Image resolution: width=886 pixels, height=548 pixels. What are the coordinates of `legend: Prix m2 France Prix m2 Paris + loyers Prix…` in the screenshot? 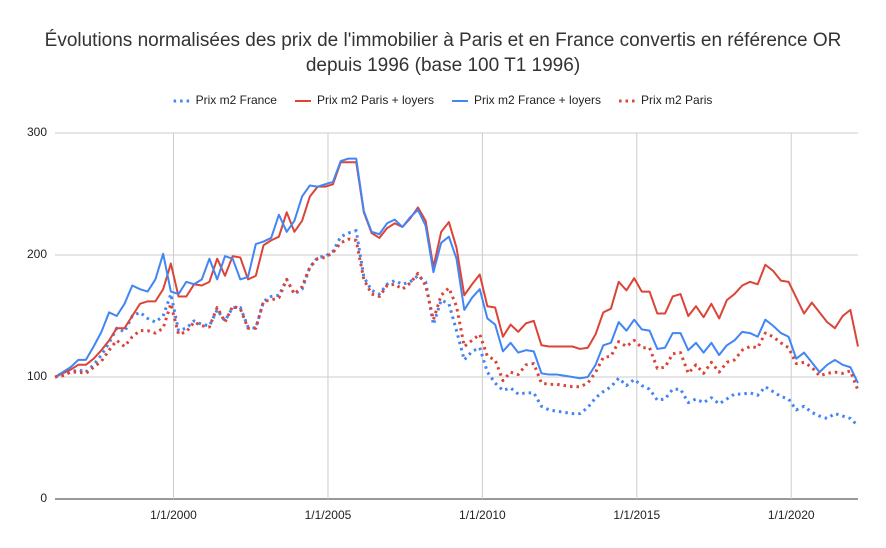 It's located at (442, 100).